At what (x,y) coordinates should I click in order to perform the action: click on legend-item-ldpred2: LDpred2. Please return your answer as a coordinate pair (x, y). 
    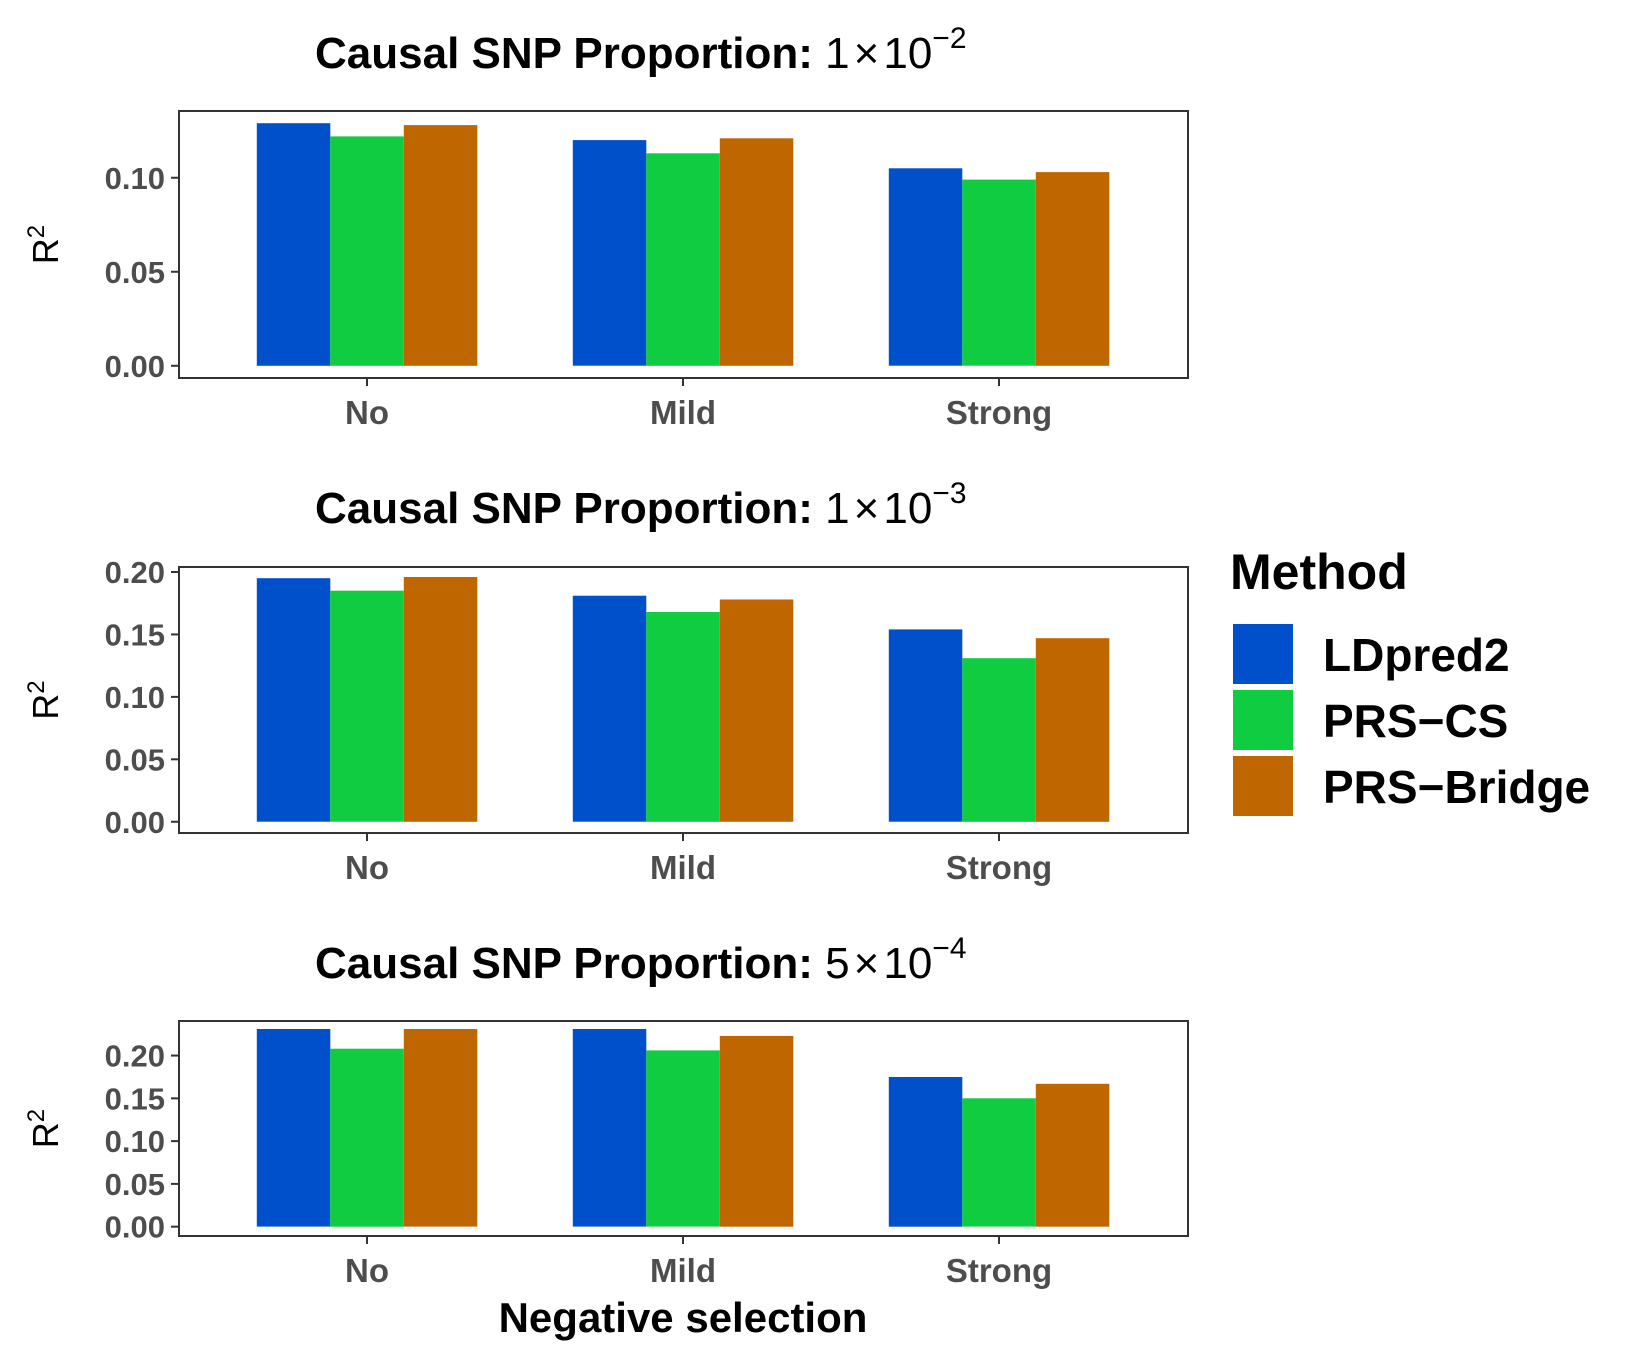
    Looking at the image, I should click on (1371, 654).